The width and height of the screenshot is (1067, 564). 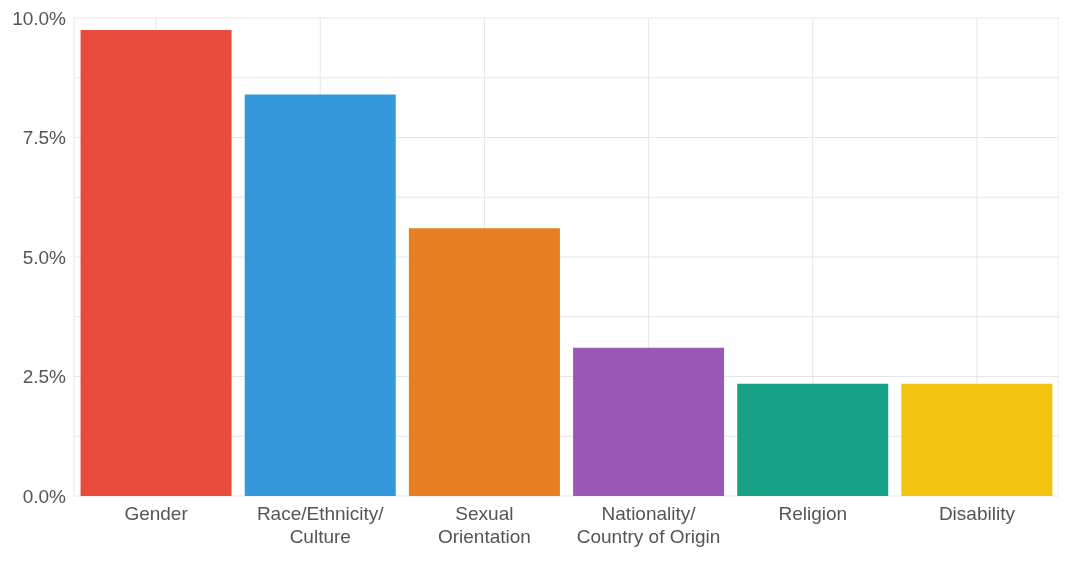 What do you see at coordinates (977, 513) in the screenshot?
I see `x-tick-label: Disability` at bounding box center [977, 513].